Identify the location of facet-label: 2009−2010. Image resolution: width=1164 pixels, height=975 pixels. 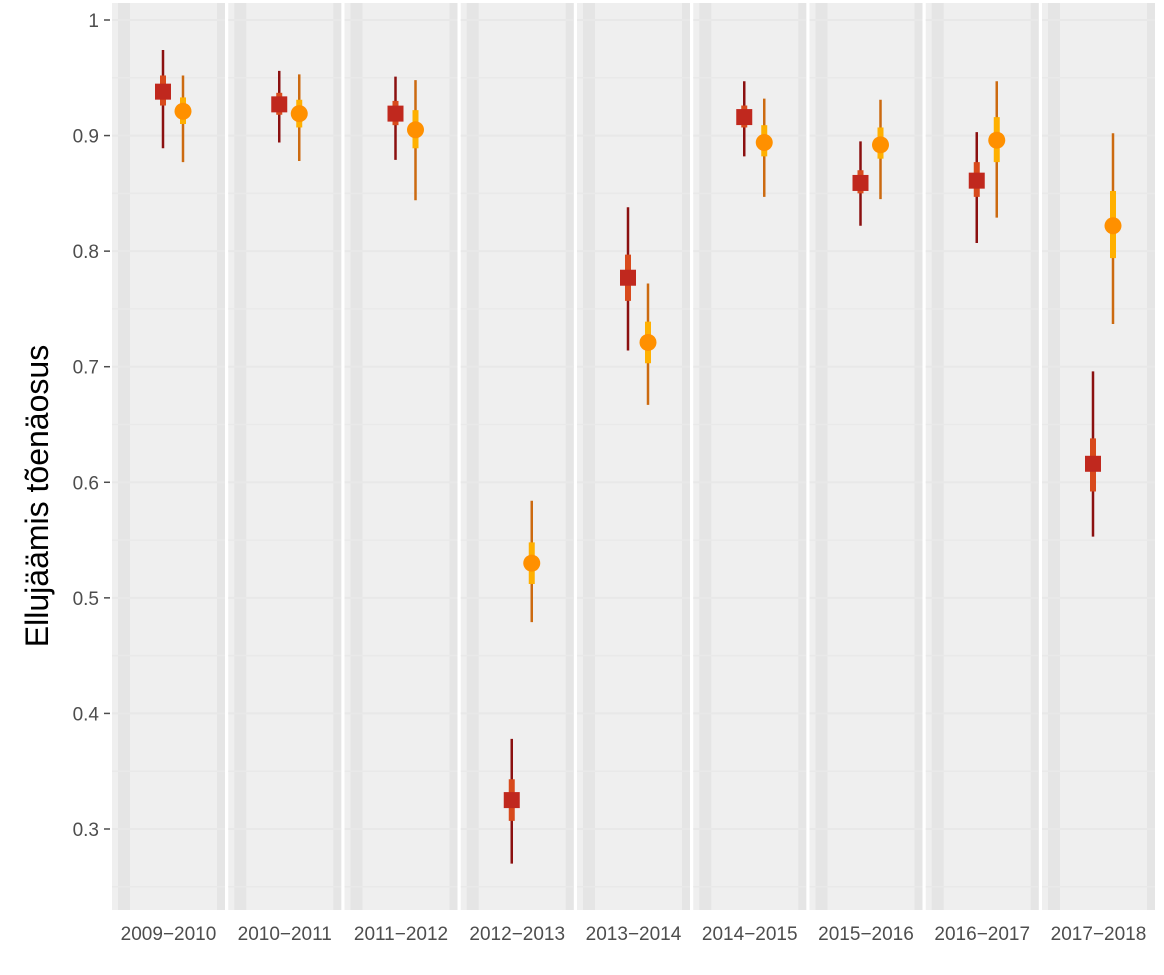
(169, 934).